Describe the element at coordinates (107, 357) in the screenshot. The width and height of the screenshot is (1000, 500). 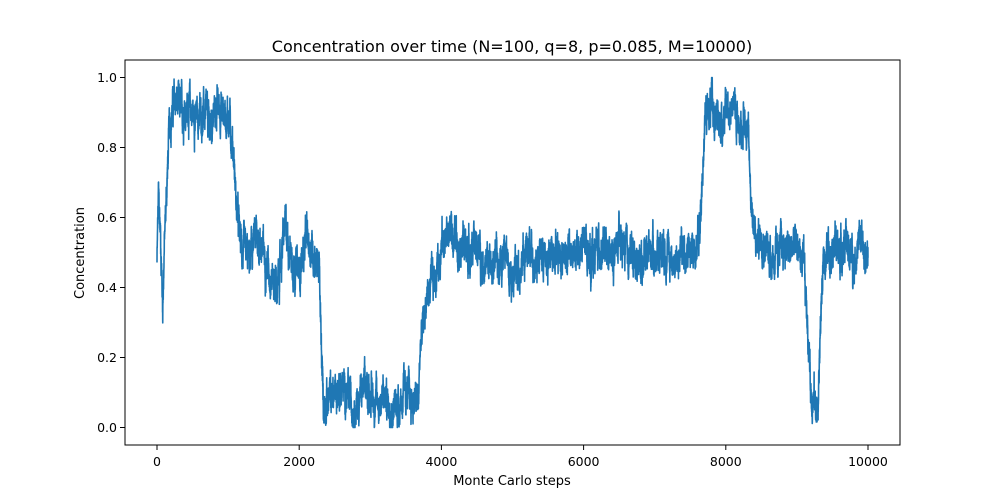
I see `y-tick-label: 0.2` at that location.